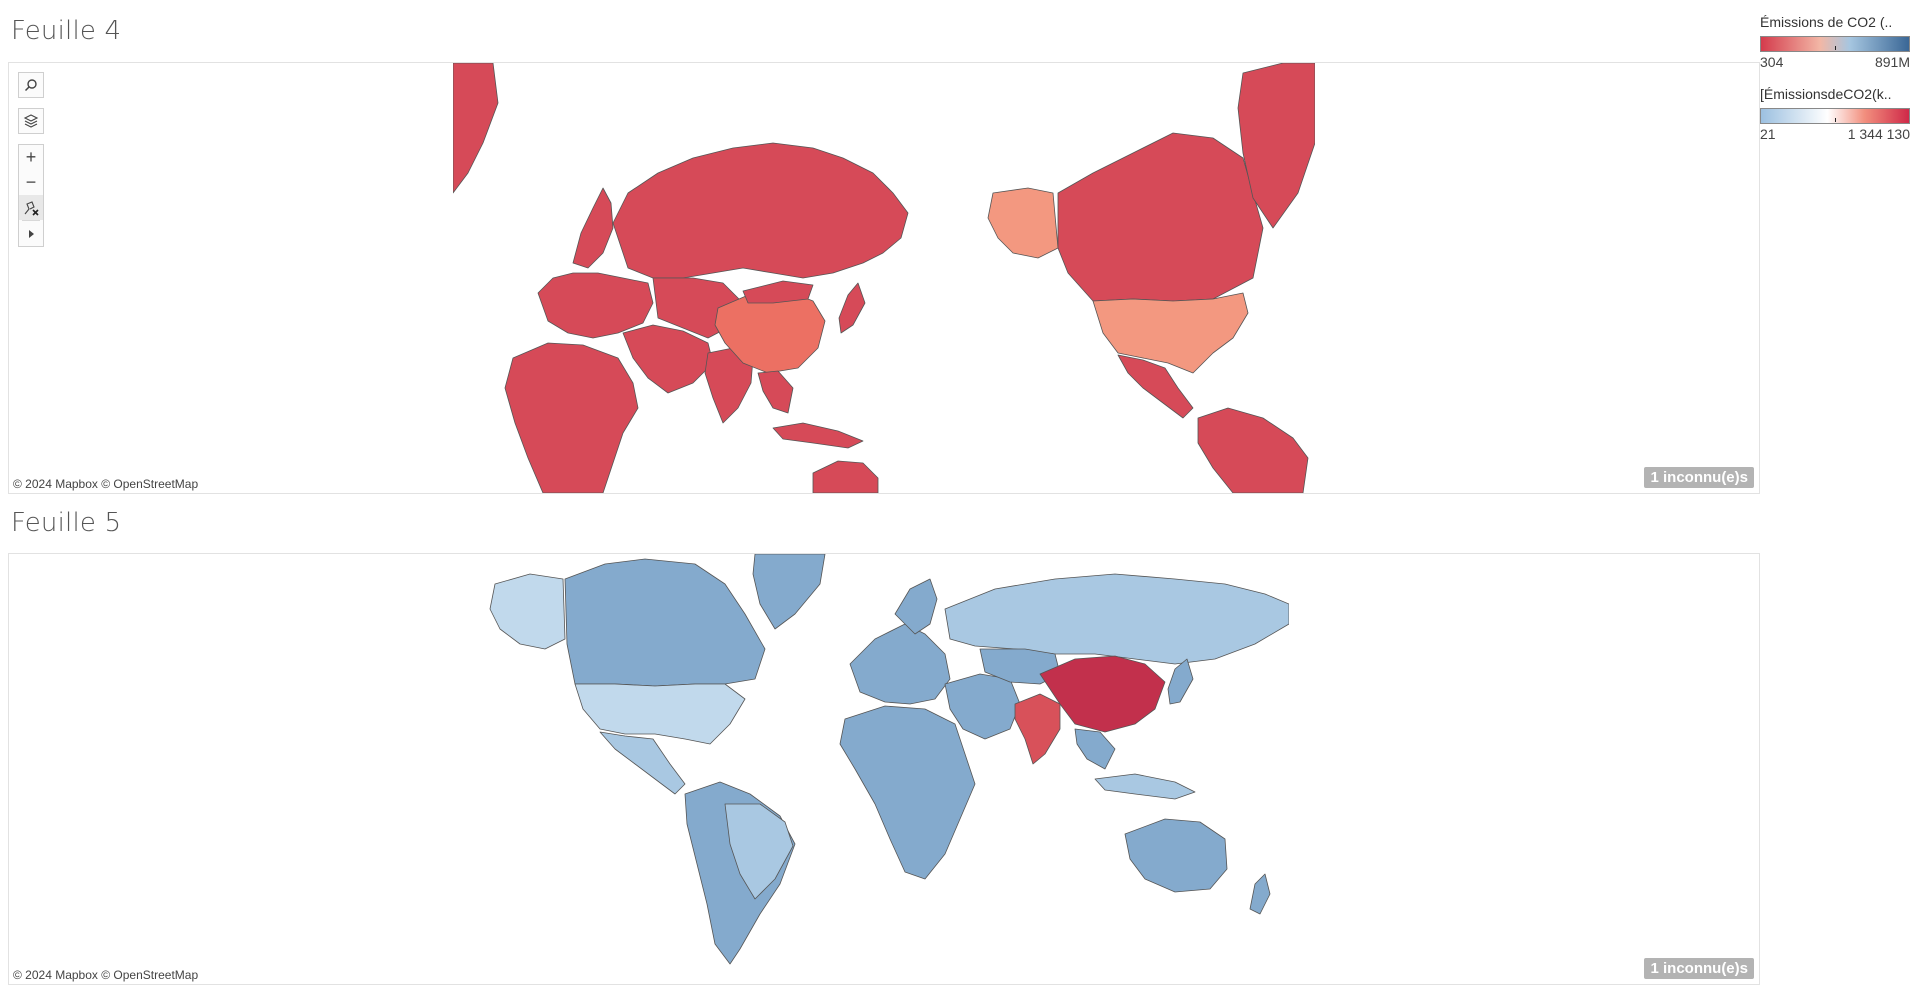  Describe the element at coordinates (31, 220) in the screenshot. I see `toolbar-separator` at that location.